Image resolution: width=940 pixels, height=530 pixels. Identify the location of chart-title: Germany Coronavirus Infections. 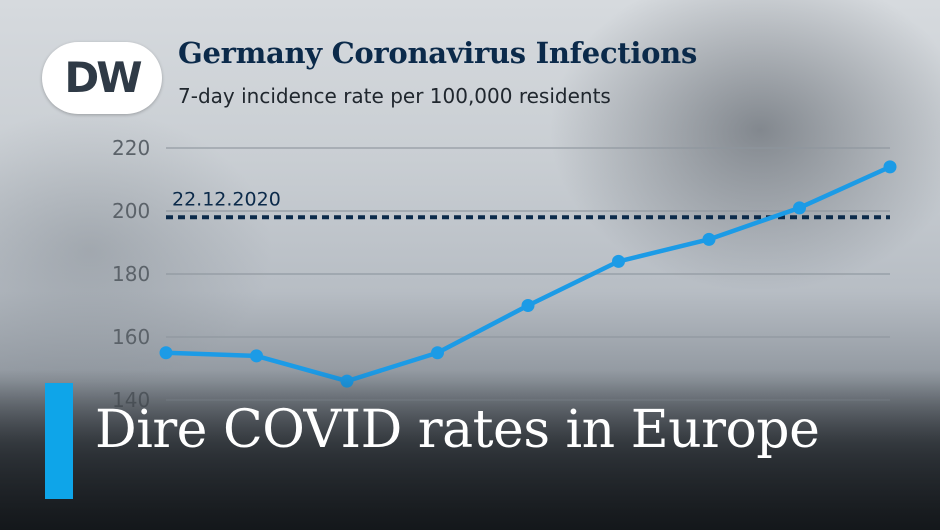
(437, 53).